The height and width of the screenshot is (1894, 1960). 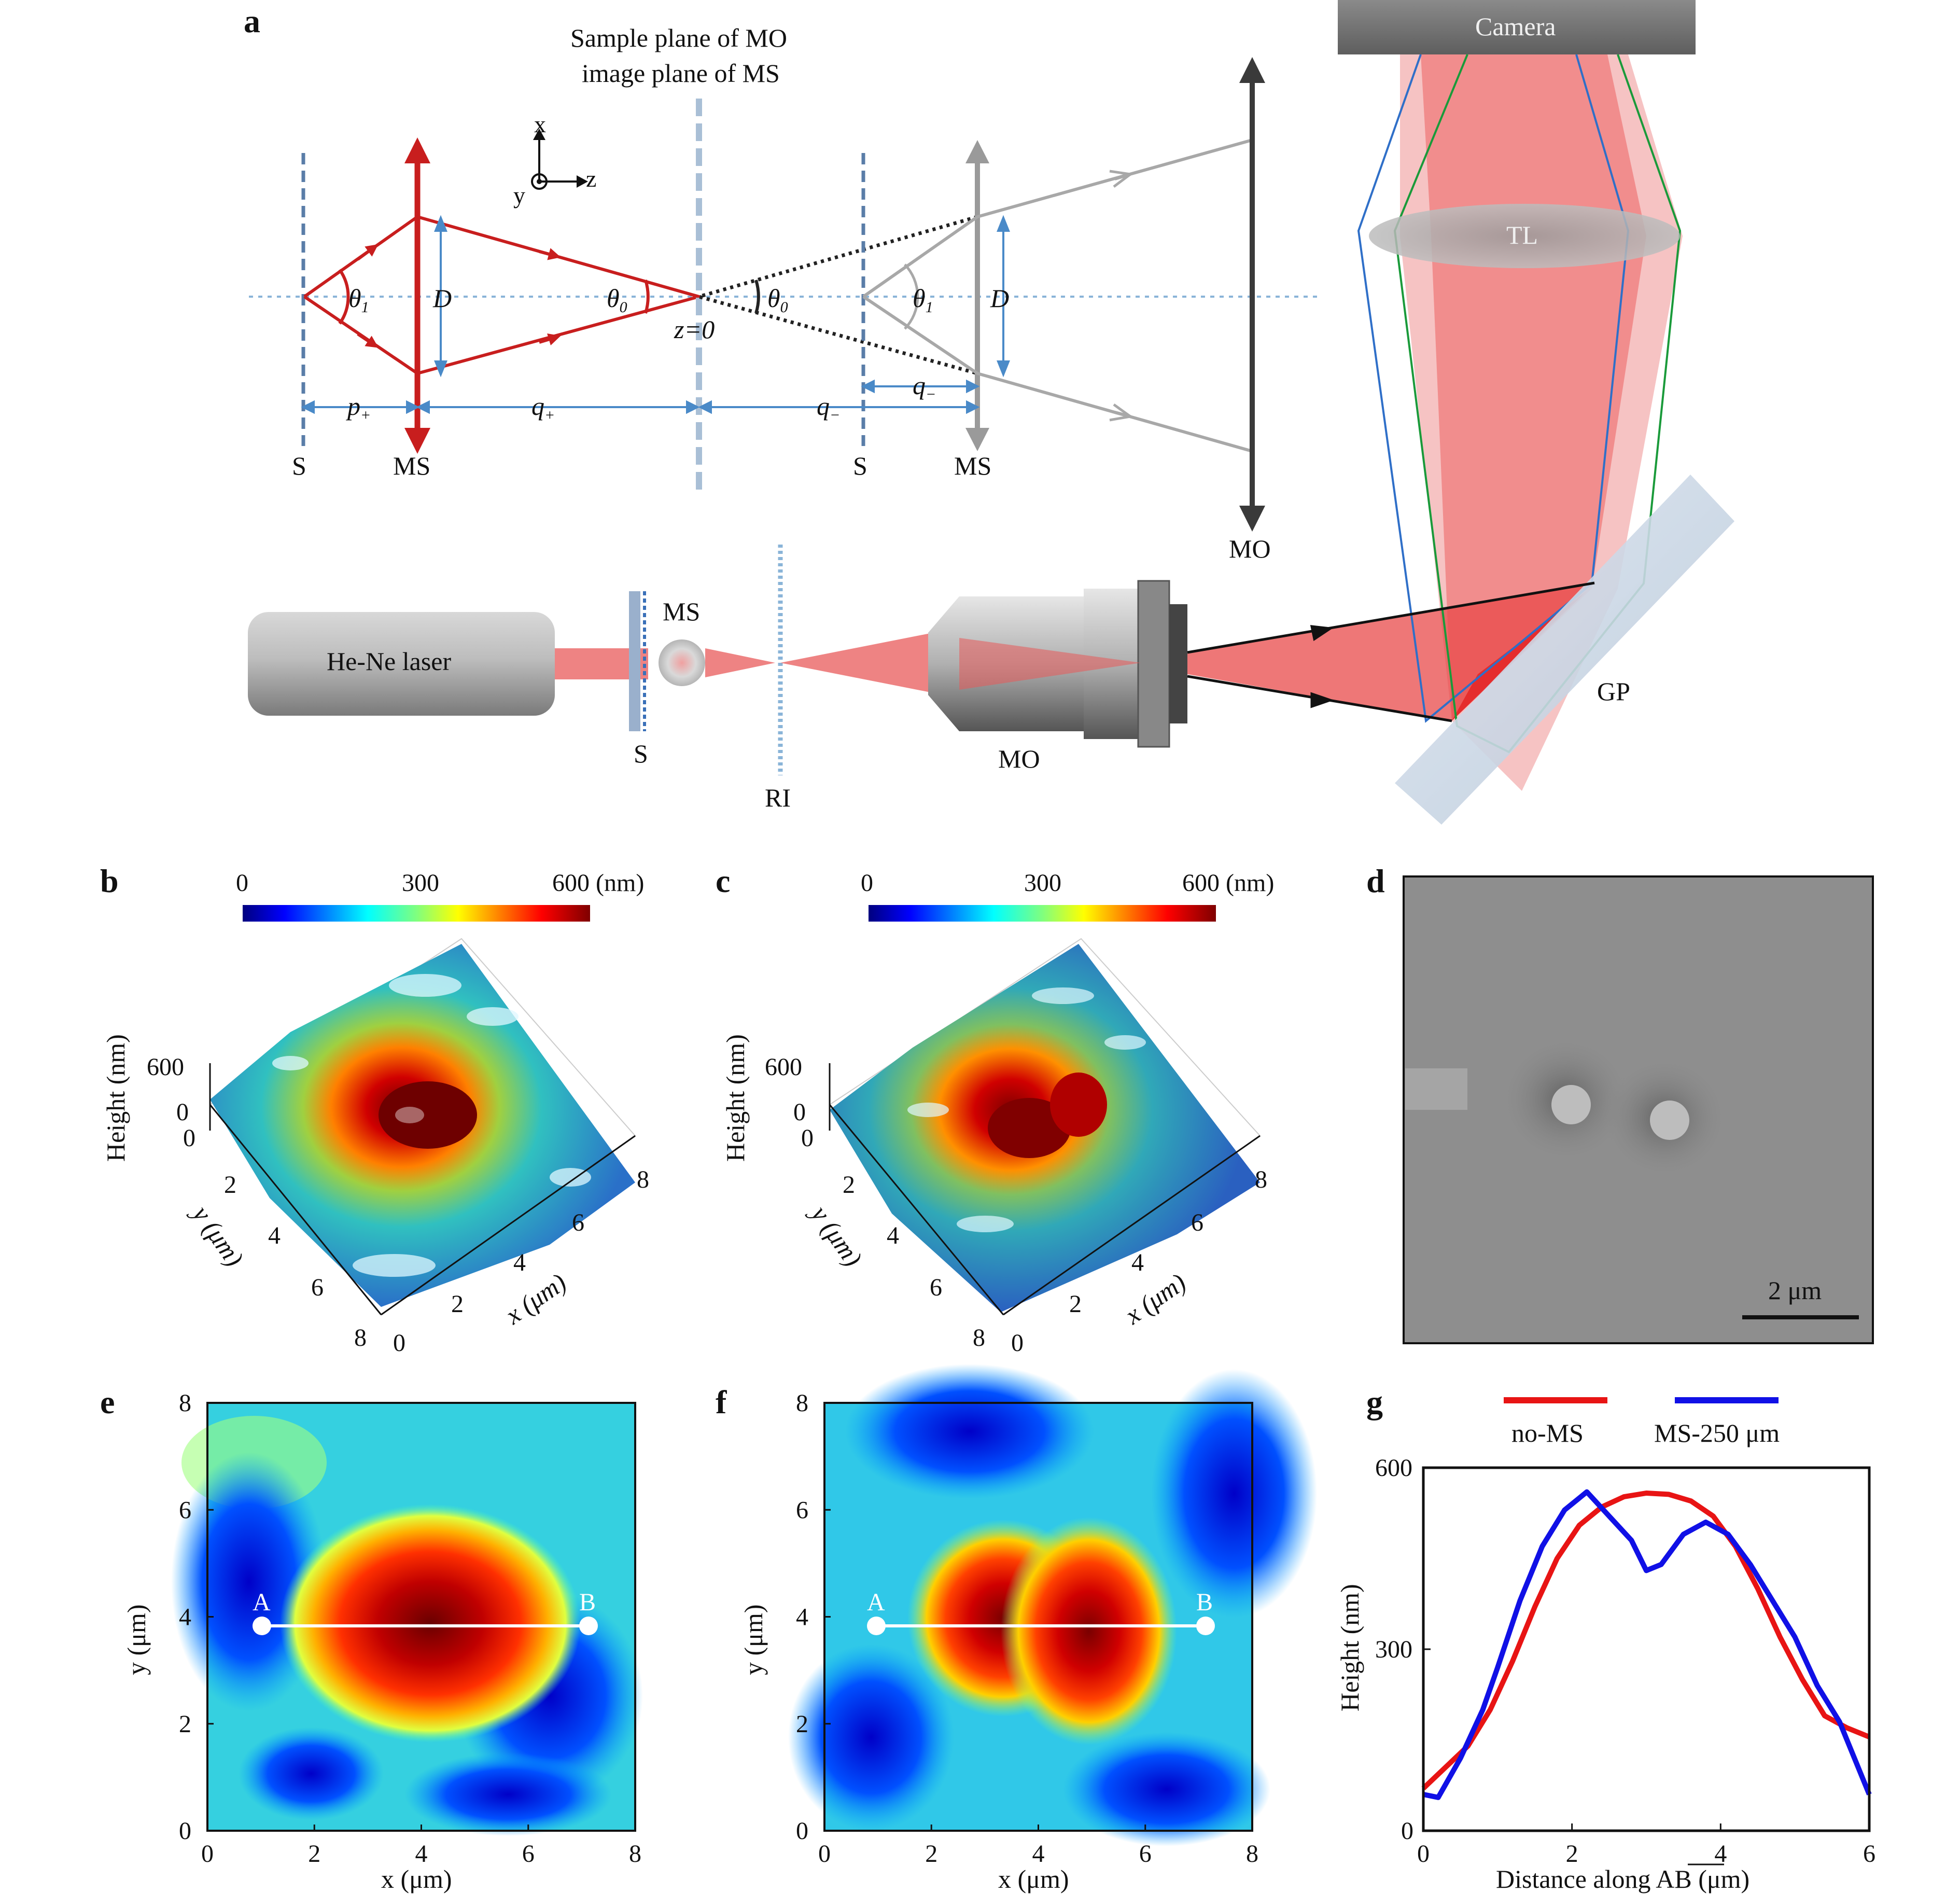 I want to click on y-tick-label: 8, so click(x=802, y=1403).